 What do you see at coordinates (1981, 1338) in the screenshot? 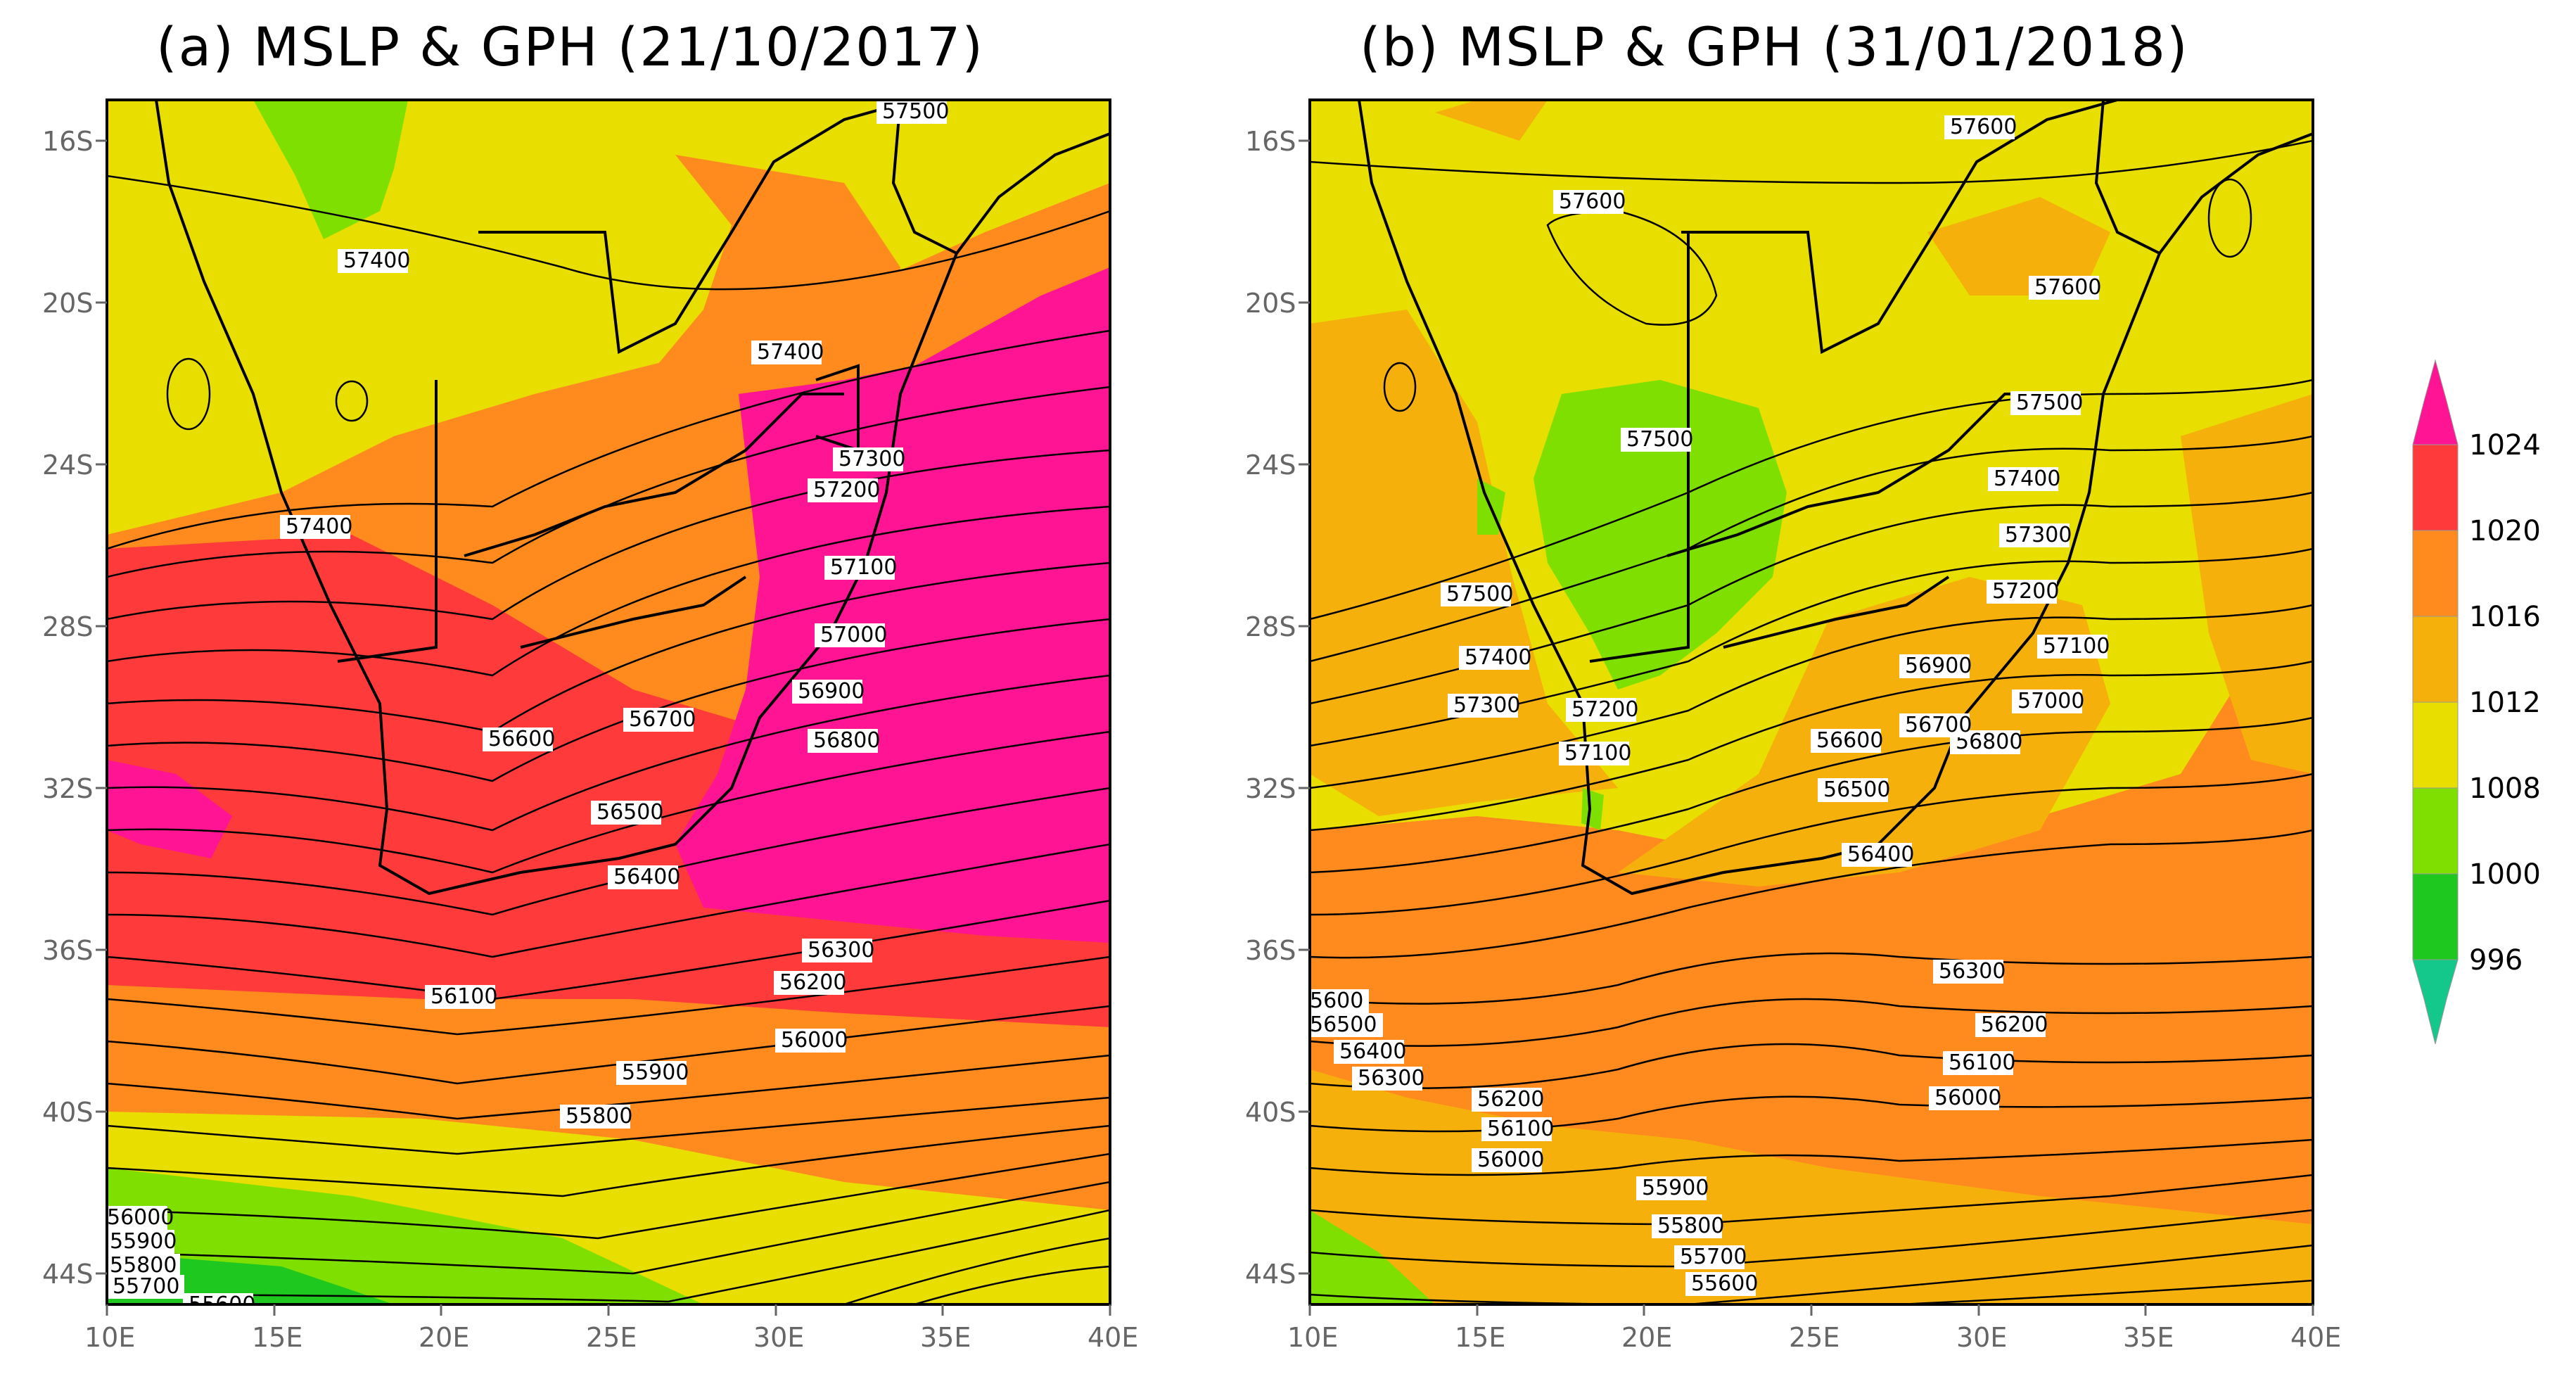
I see `x-tick-label: 30E` at bounding box center [1981, 1338].